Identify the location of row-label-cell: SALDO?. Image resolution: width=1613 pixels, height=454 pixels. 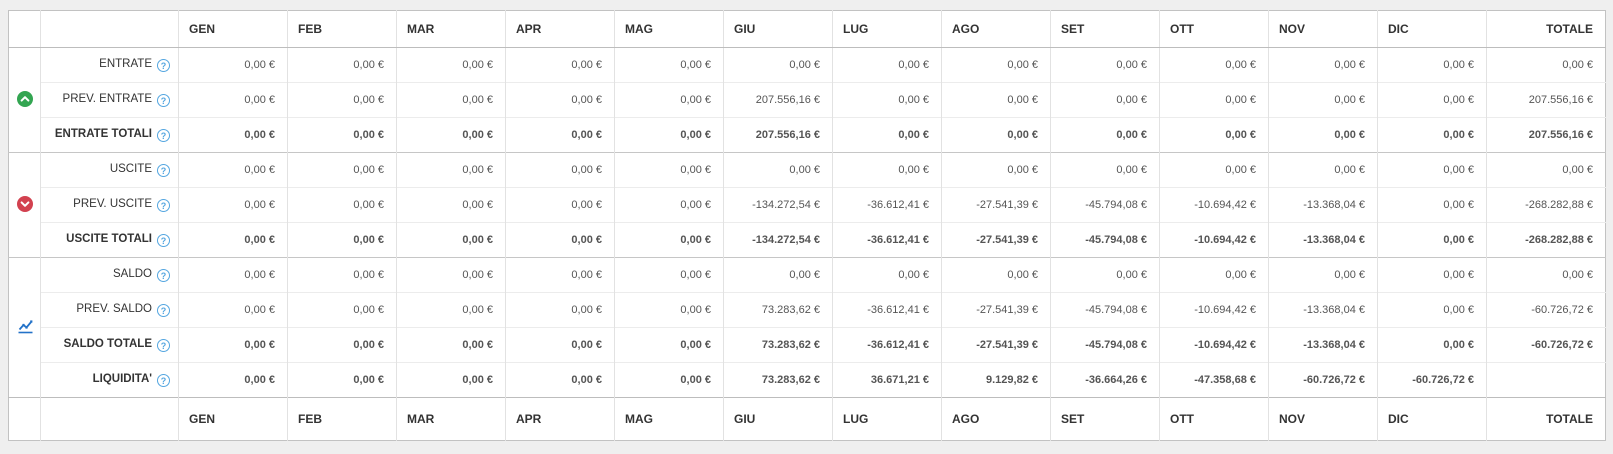
(109, 275).